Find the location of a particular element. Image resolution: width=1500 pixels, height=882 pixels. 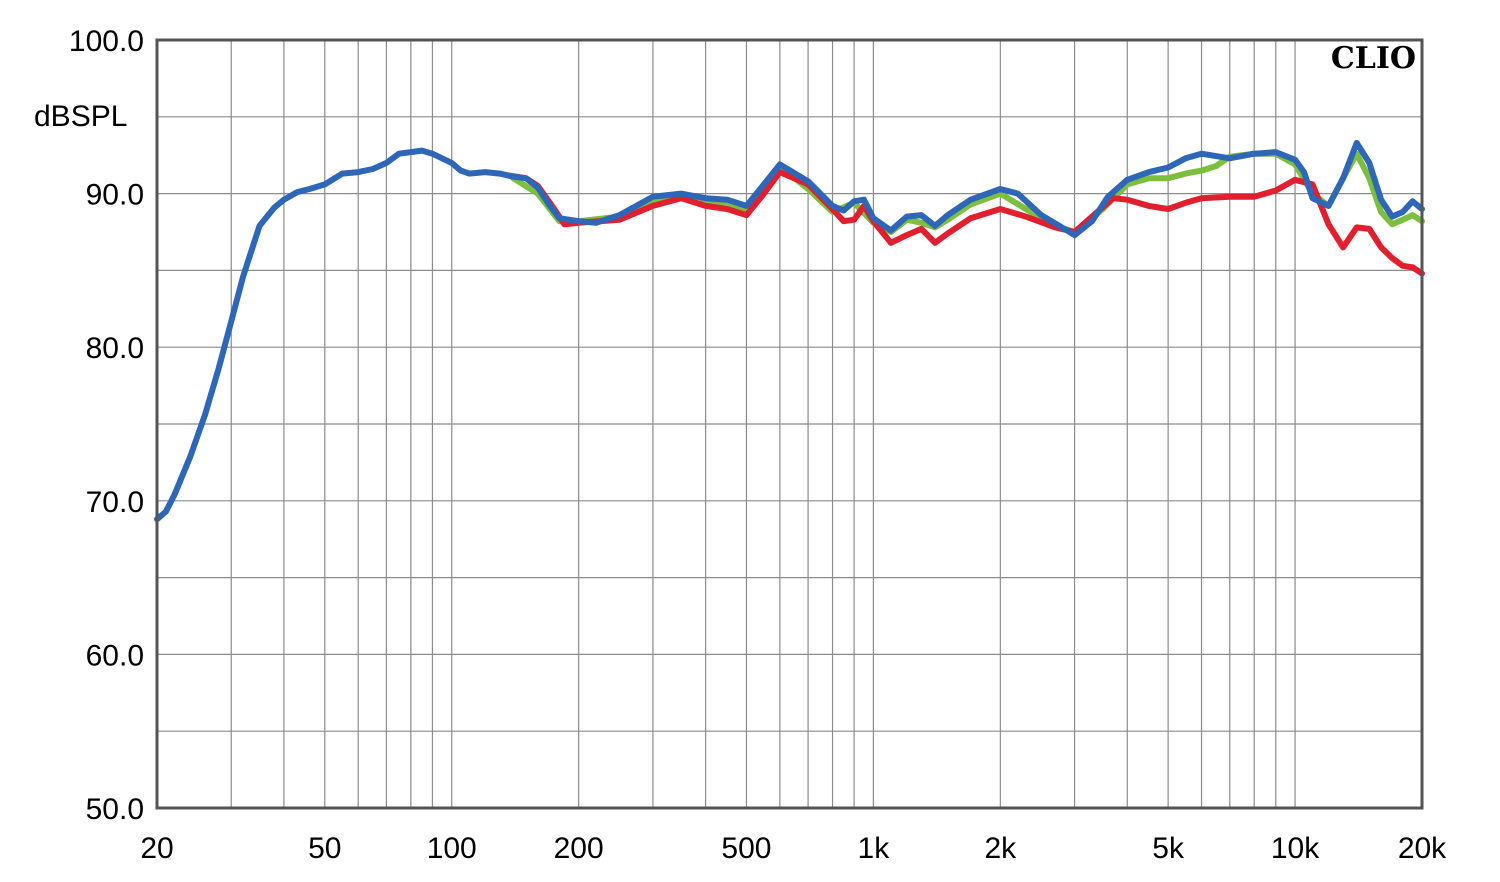

x-tick-label: 2k is located at coordinates (1000, 848).